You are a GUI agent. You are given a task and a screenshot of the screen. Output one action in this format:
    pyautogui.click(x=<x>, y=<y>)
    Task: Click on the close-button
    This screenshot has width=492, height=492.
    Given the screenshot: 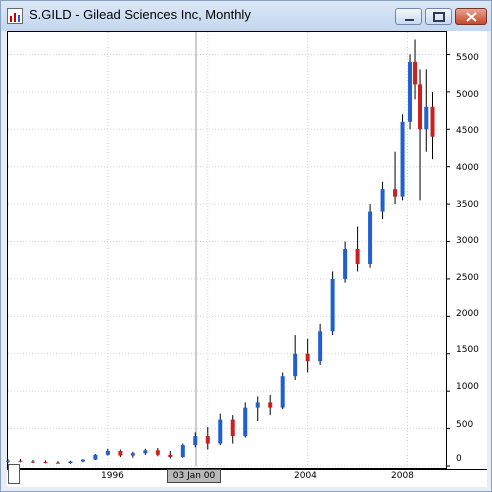 What is the action you would take?
    pyautogui.click(x=471, y=16)
    